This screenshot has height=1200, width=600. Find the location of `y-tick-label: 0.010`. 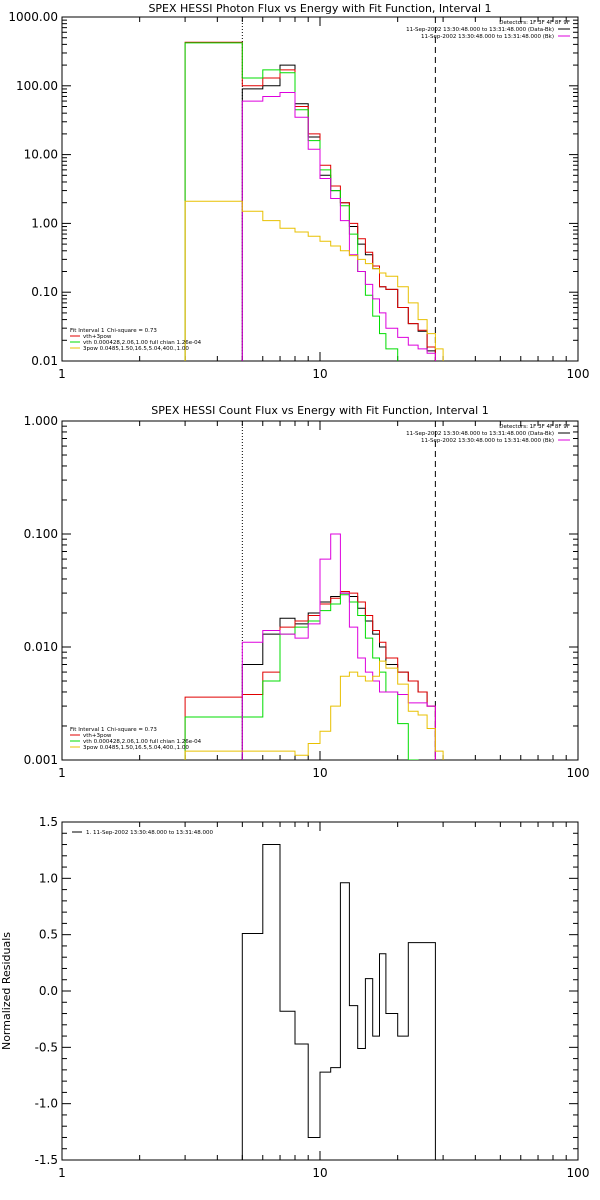

y-tick-label: 0.010 is located at coordinates (41, 647).